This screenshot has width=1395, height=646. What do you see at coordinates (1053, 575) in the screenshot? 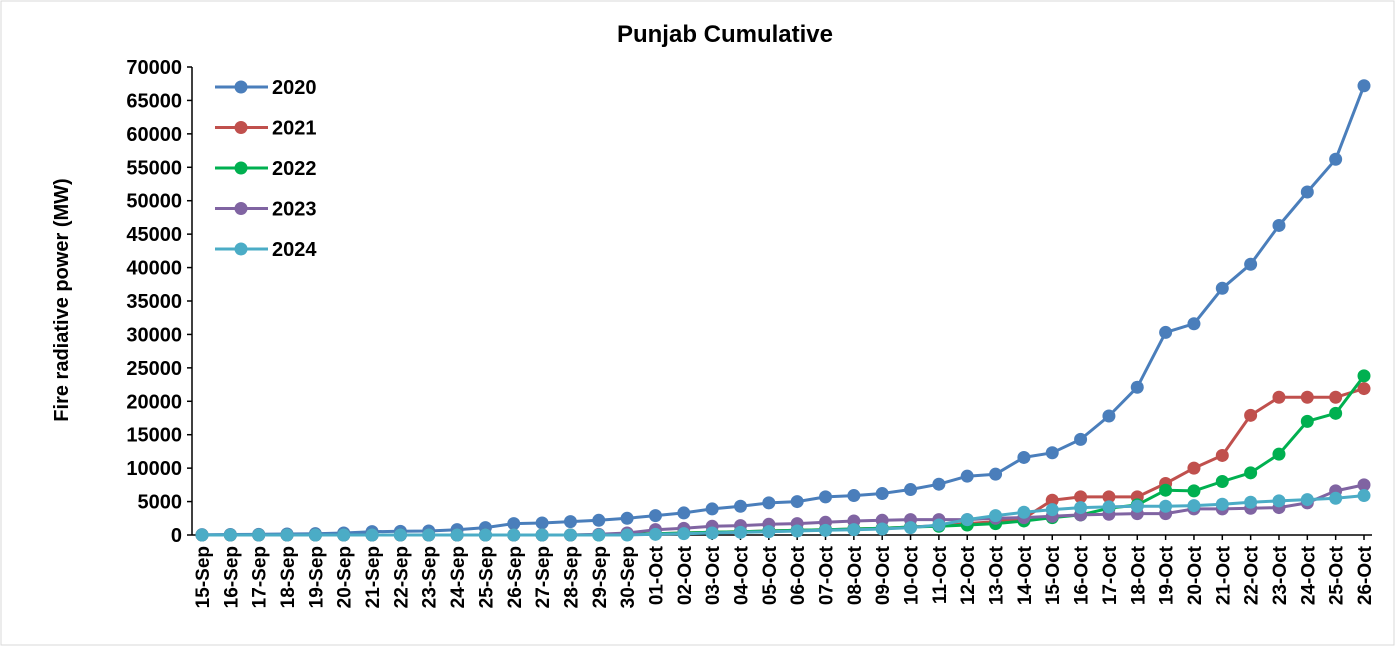
I see `x-tick-label: 15-Oct` at bounding box center [1053, 575].